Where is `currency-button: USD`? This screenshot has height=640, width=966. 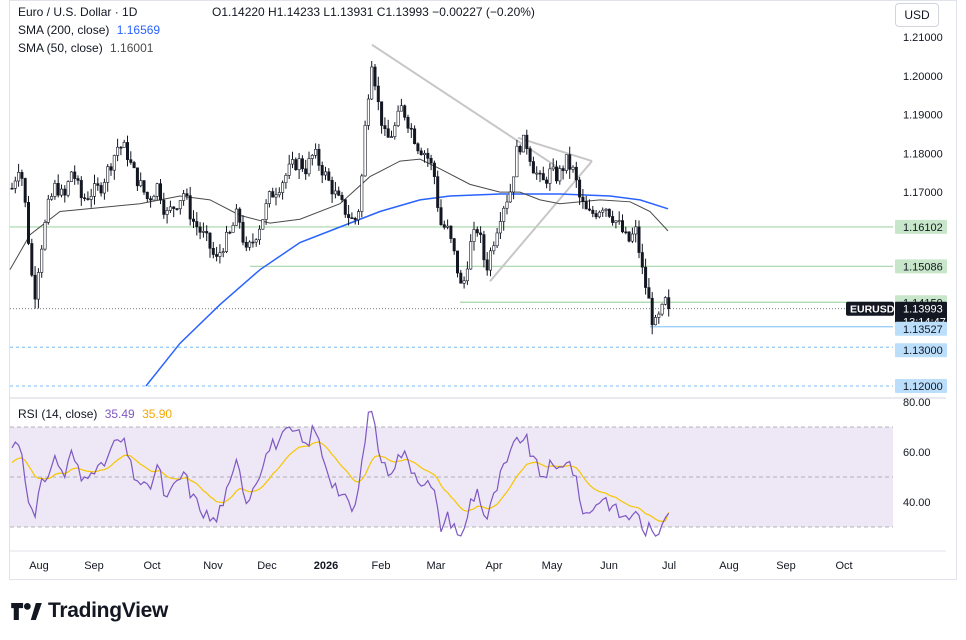
currency-button: USD is located at coordinates (917, 15).